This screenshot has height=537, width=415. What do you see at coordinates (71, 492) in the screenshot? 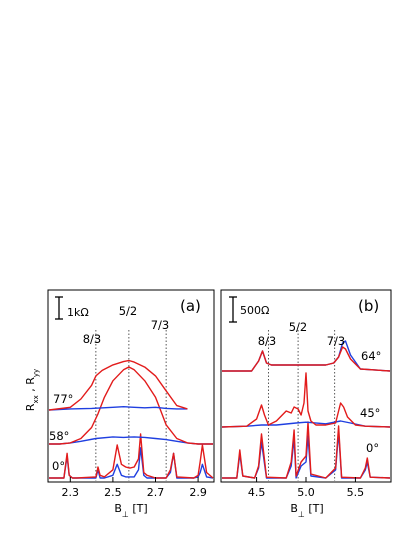
I see `x-tick-label-a-0: 2.3` at bounding box center [71, 492].